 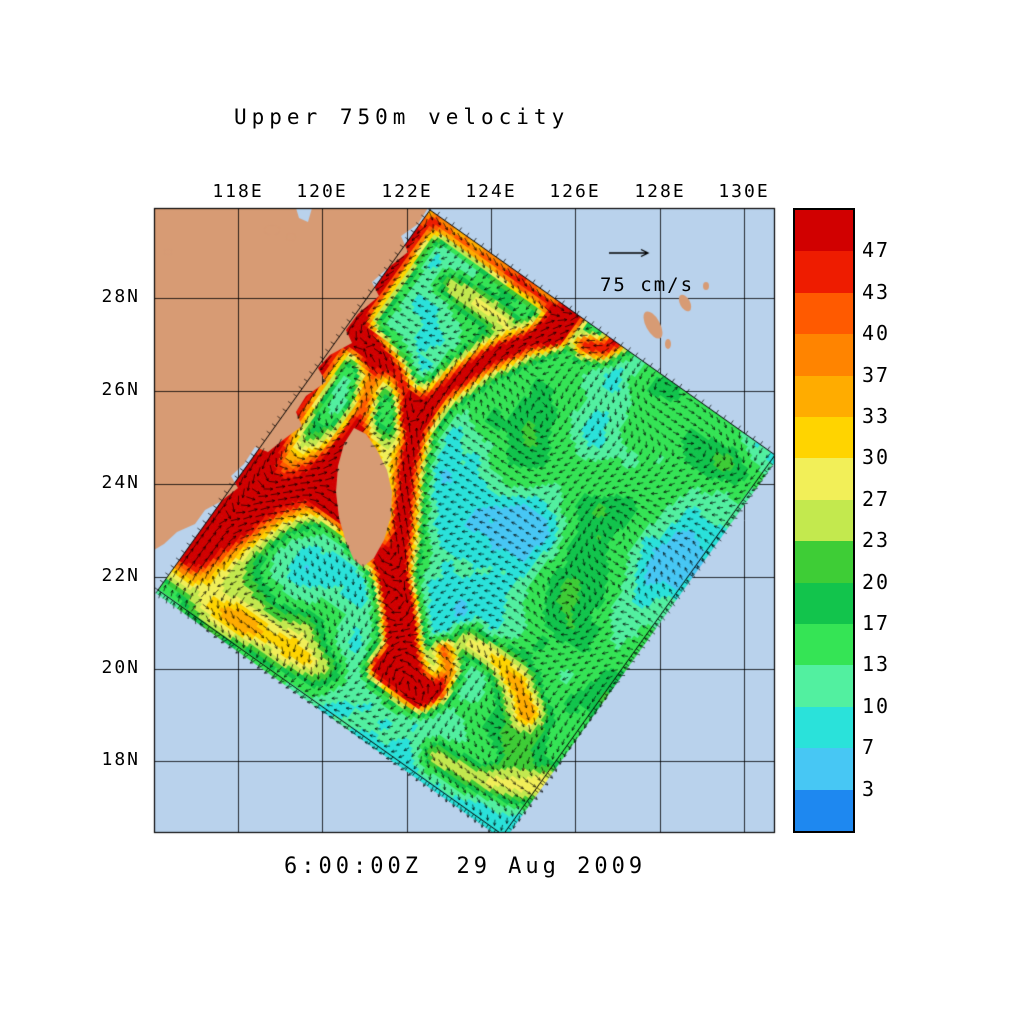 I want to click on colorbar-label-30: 30, so click(x=876, y=457).